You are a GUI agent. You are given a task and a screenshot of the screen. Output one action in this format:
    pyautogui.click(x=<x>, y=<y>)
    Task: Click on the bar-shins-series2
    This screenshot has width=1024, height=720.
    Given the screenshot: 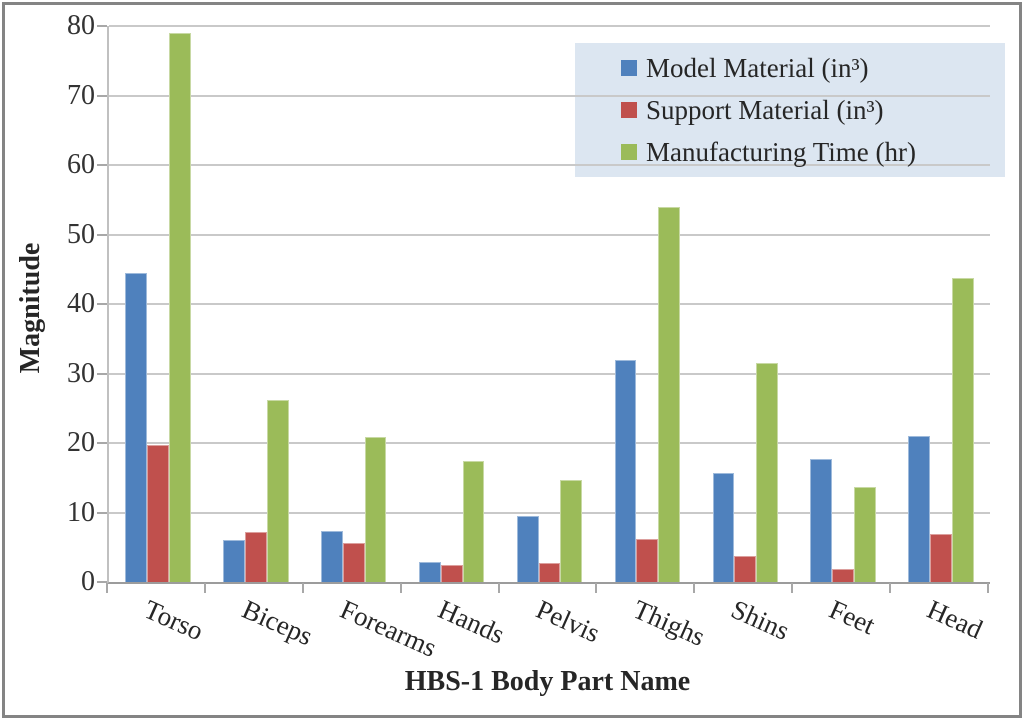 What is the action you would take?
    pyautogui.click(x=767, y=472)
    